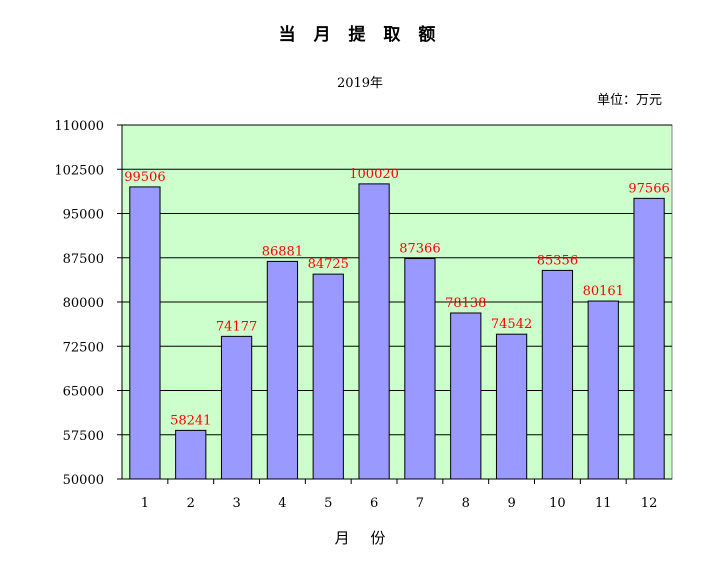 This screenshot has width=720, height=580. Describe the element at coordinates (83, 392) in the screenshot. I see `y-tick-label: 65000` at that location.